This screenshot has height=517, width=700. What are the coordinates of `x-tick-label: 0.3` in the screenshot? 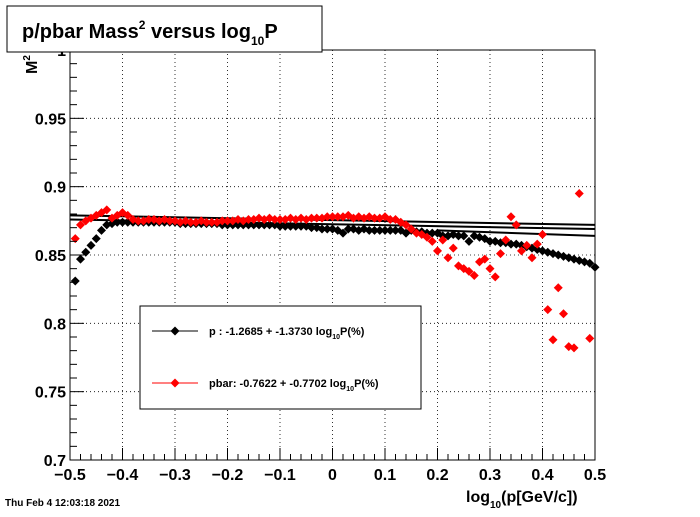 It's located at (490, 475).